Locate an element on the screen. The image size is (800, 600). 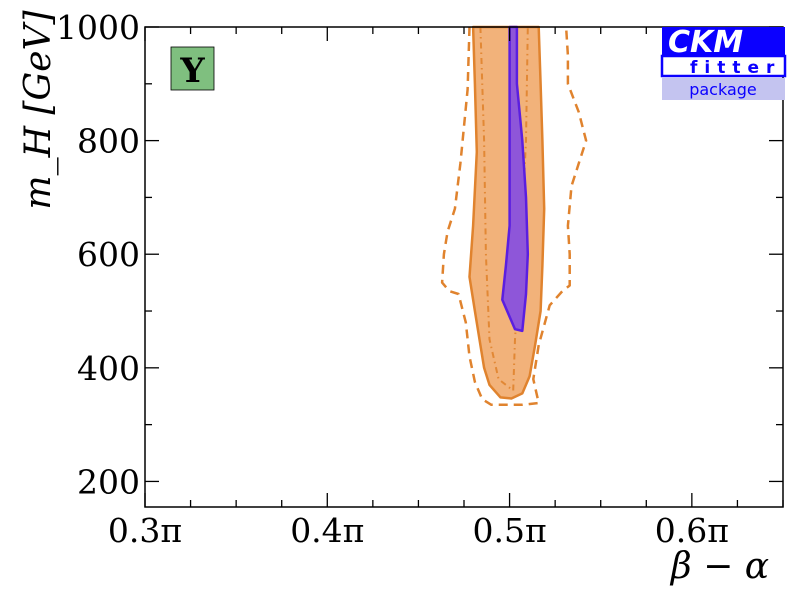
logo-fitter-text: fitter is located at coordinates (735, 68).